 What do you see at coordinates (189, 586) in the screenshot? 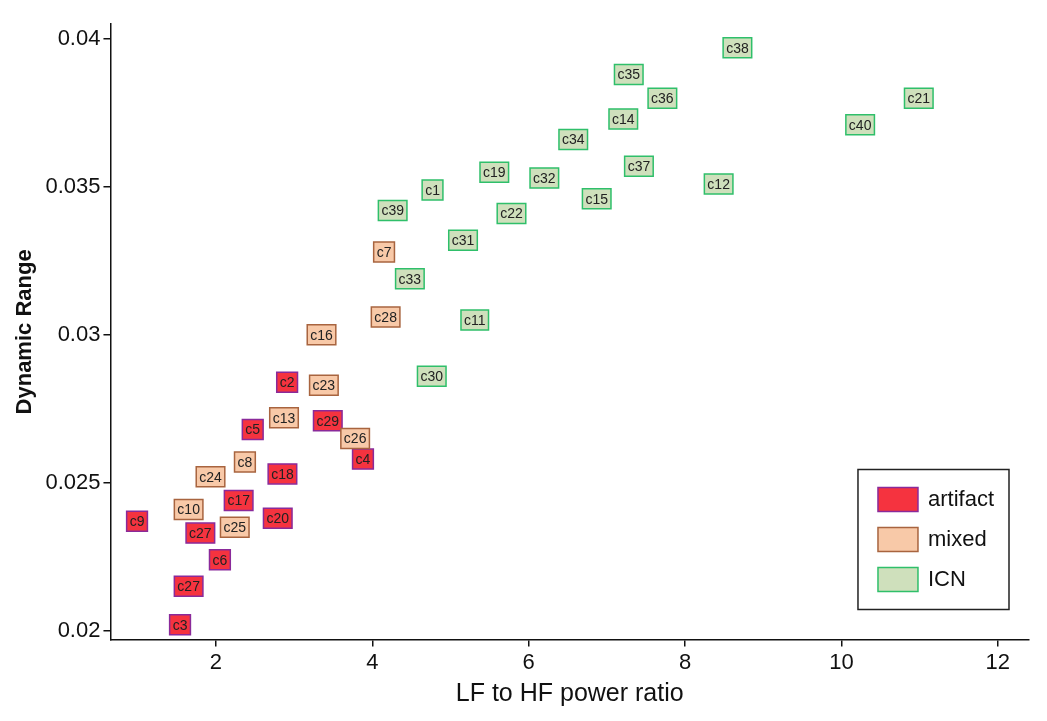
I see `data-label: c27` at bounding box center [189, 586].